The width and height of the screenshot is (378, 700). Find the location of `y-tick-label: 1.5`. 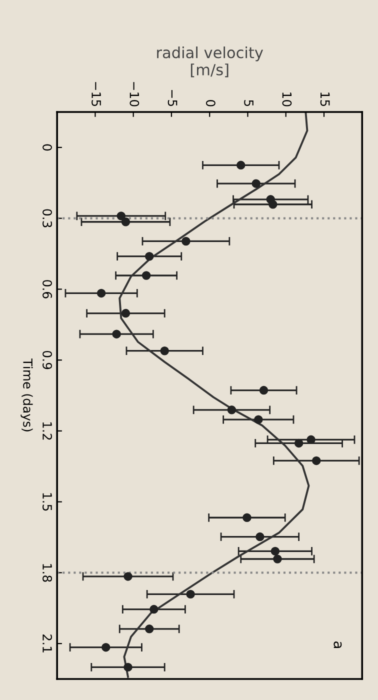

y-tick-label: 1.5 is located at coordinates (47, 502).